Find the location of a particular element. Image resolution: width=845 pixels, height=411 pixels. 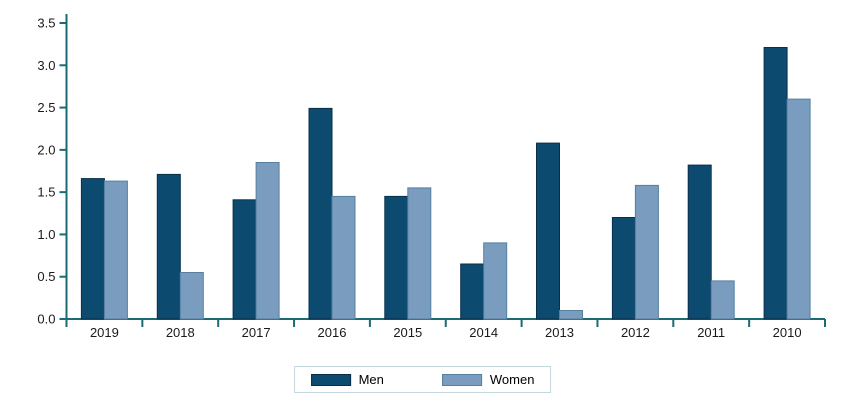

bar-women-2011 is located at coordinates (722, 300).